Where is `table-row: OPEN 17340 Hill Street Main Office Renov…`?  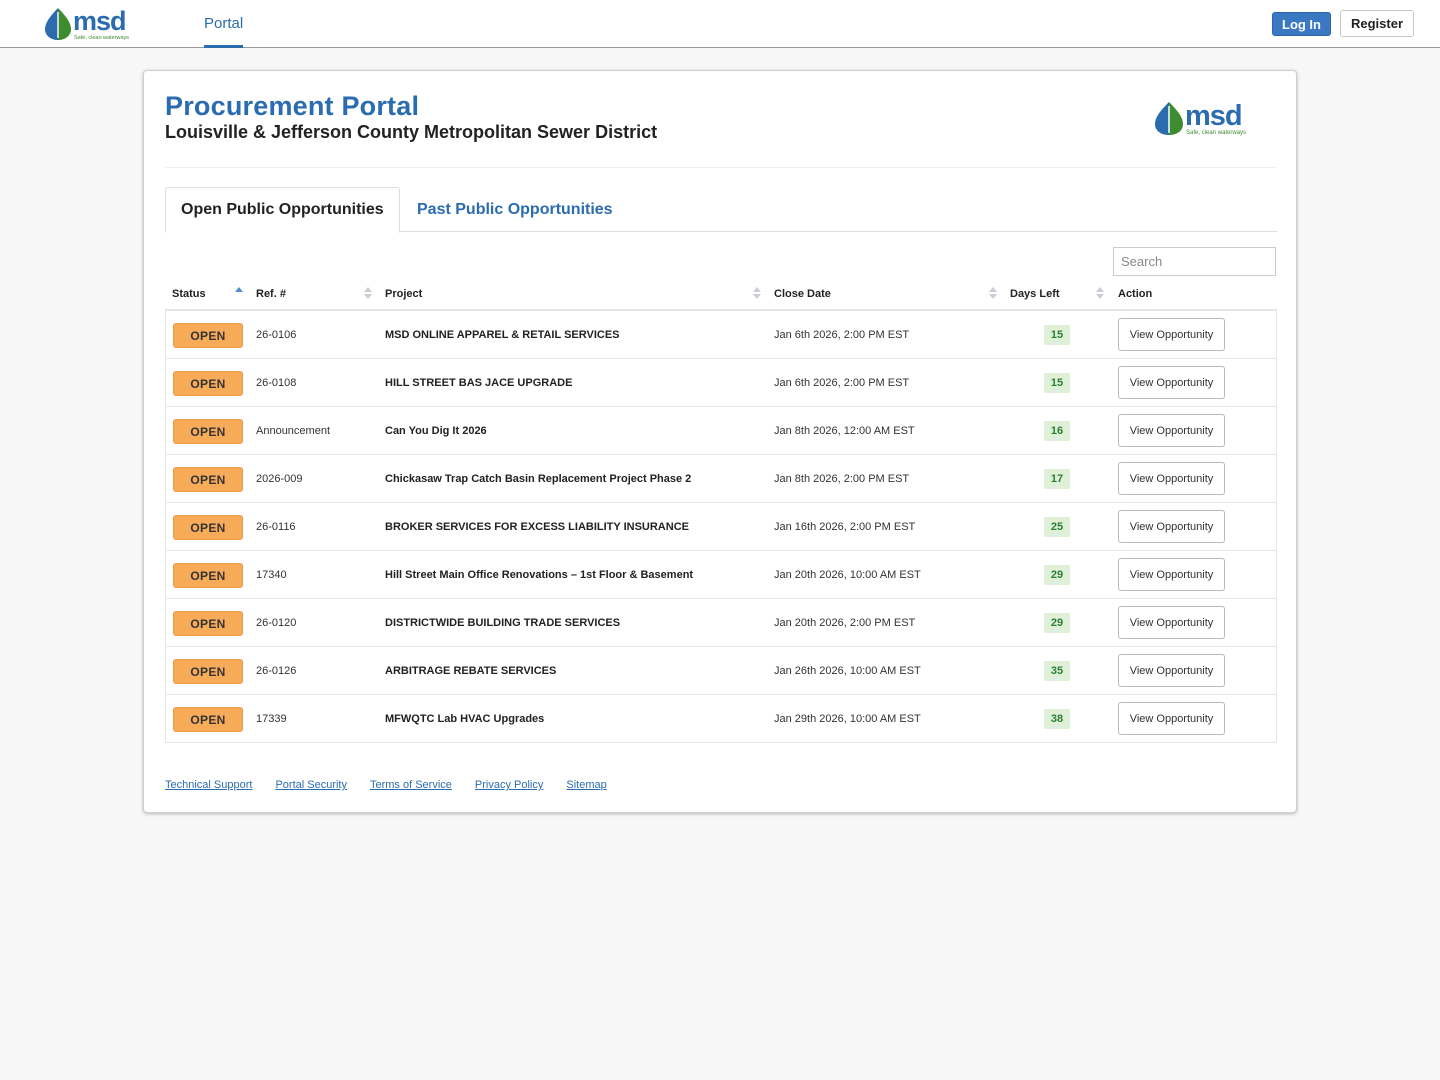 table-row: OPEN 17340 Hill Street Main Office Renov… is located at coordinates (721, 575).